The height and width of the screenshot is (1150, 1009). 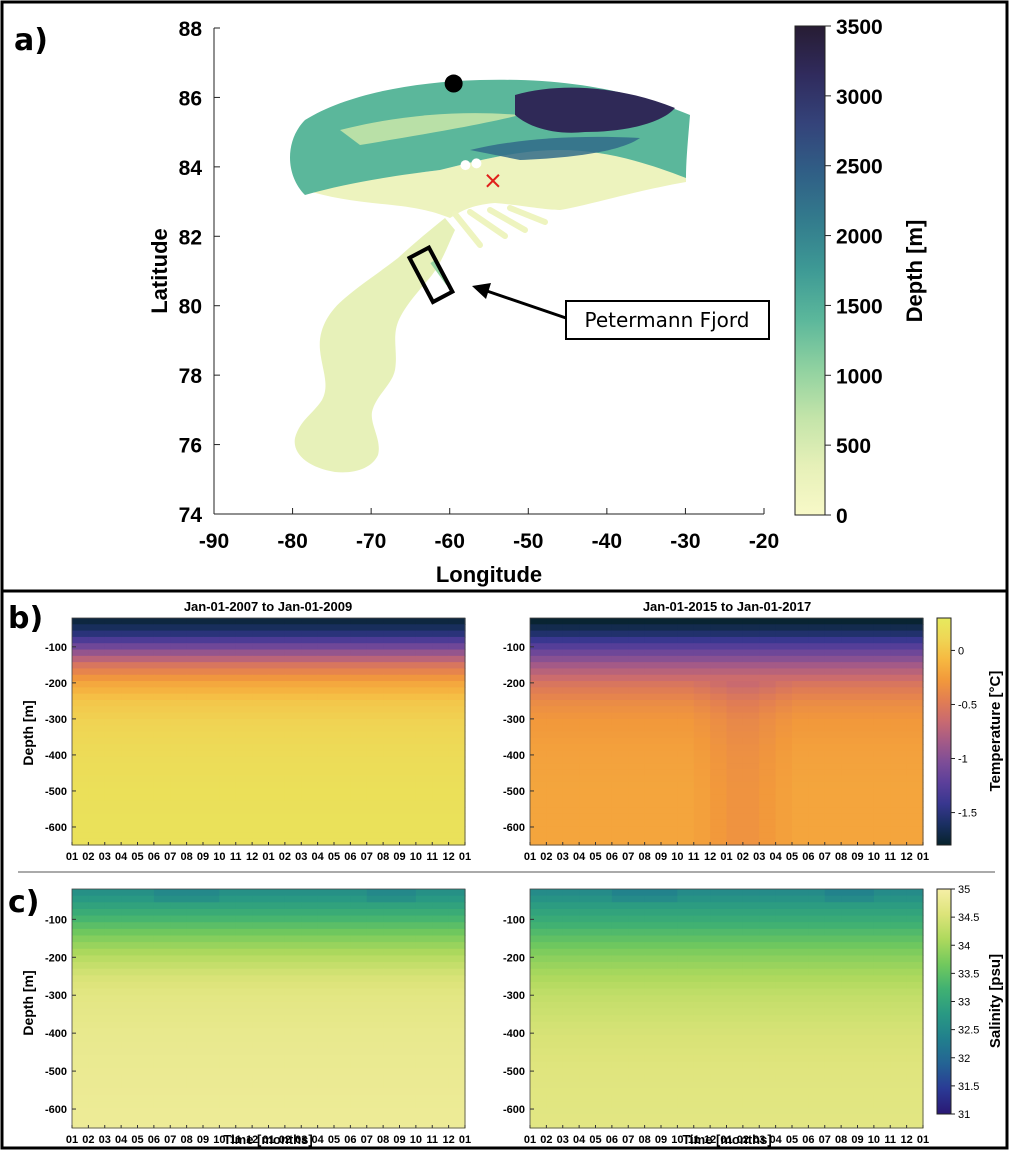 I want to click on heatmap-y-tick-label: -200, so click(x=56, y=684).